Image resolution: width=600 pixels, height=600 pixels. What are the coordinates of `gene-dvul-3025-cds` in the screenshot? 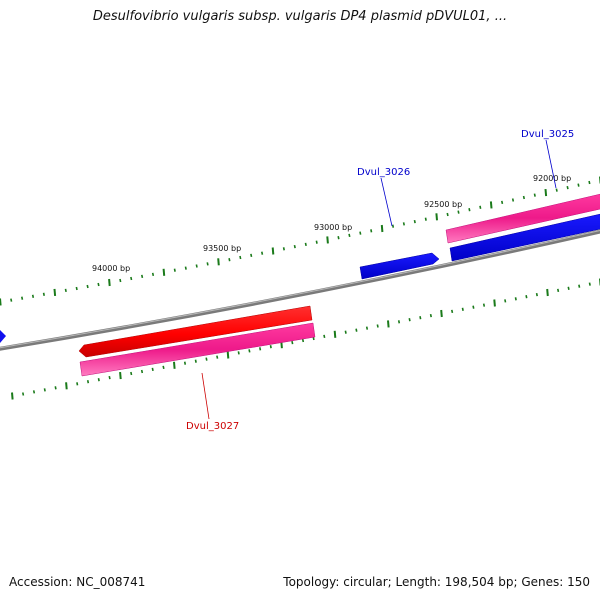 It's located at (522, 218).